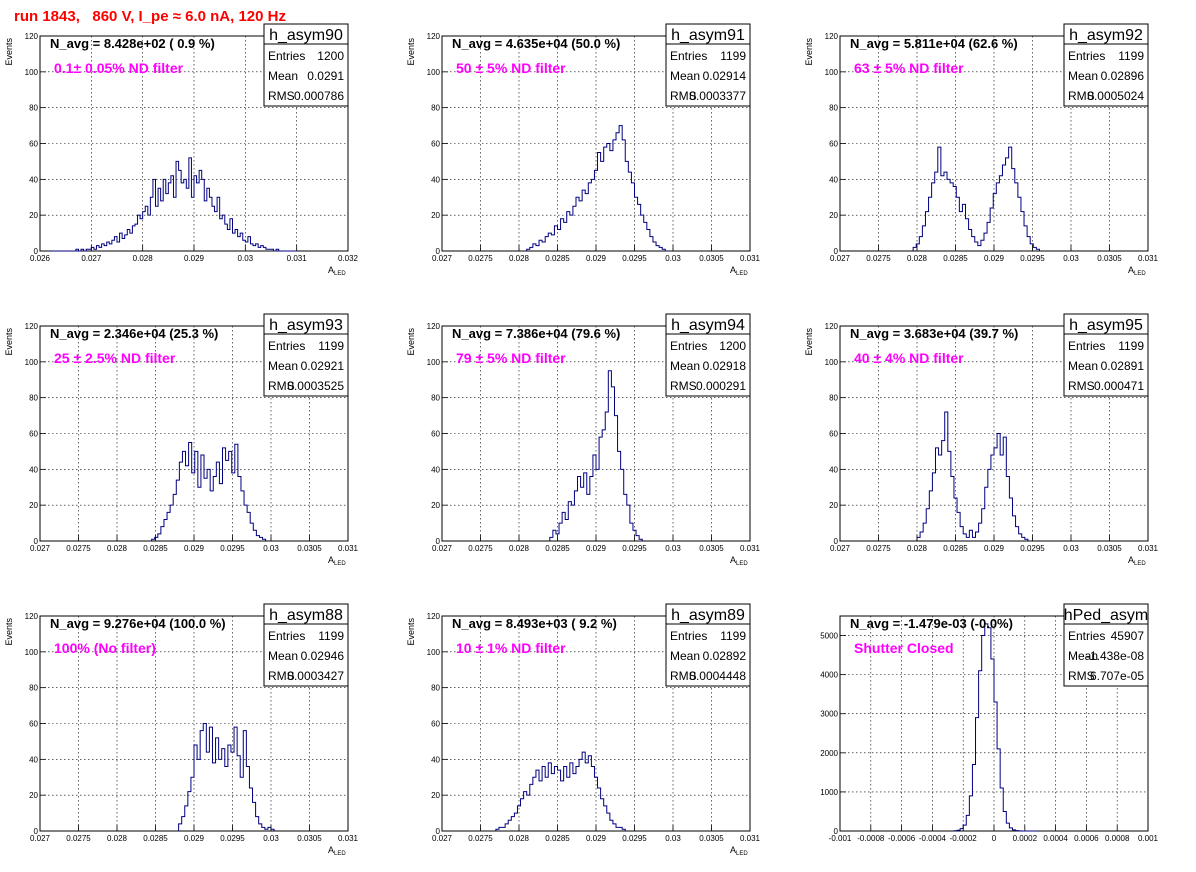 The image size is (1196, 872). Describe the element at coordinates (964, 838) in the screenshot. I see `x-tick-label: -0.0002` at that location.